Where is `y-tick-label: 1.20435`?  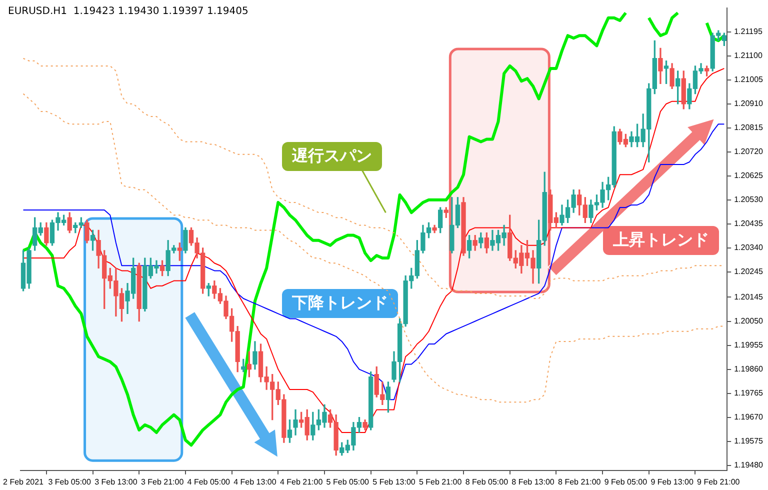 y-tick-label: 1.20435 is located at coordinates (749, 223).